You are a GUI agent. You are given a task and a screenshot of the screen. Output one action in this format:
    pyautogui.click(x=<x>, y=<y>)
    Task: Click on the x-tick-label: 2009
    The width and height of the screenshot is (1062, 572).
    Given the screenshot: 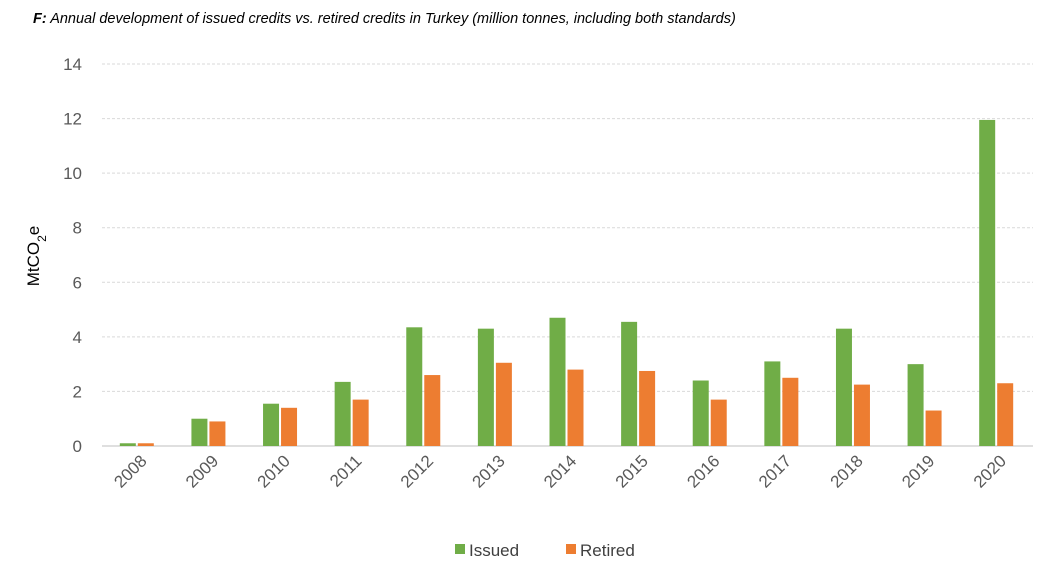 What is the action you would take?
    pyautogui.click(x=202, y=471)
    